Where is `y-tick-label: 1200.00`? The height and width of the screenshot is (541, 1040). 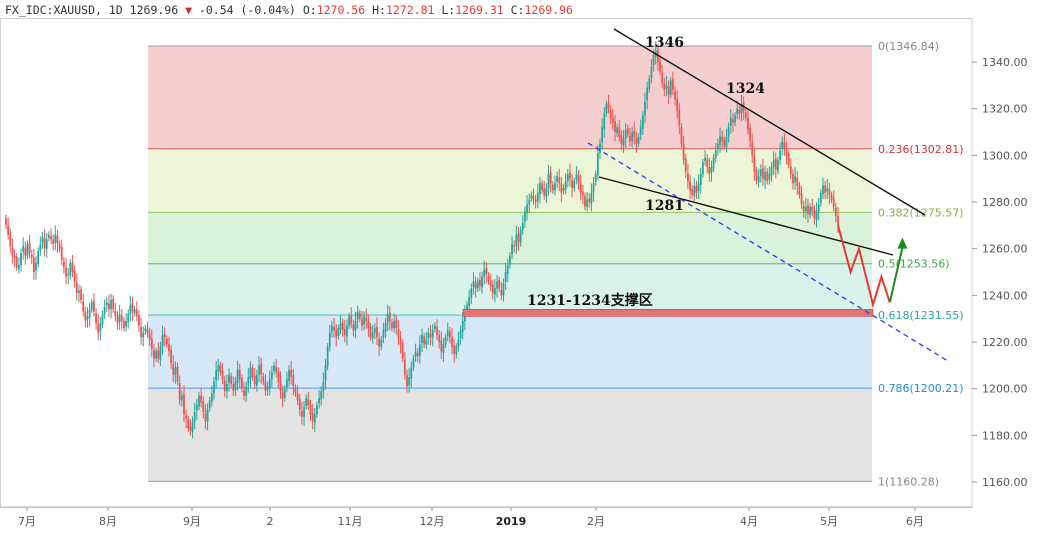 y-tick-label: 1200.00 is located at coordinates (1005, 389).